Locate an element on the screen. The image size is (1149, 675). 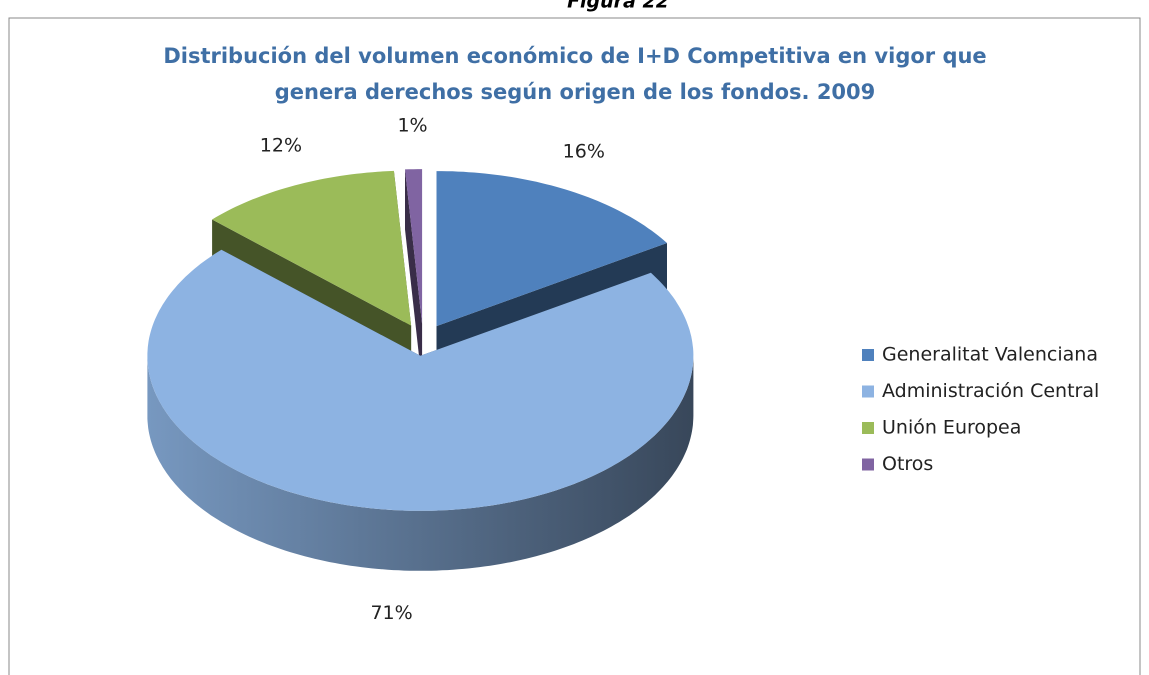
data-label: 12% is located at coordinates (281, 146).